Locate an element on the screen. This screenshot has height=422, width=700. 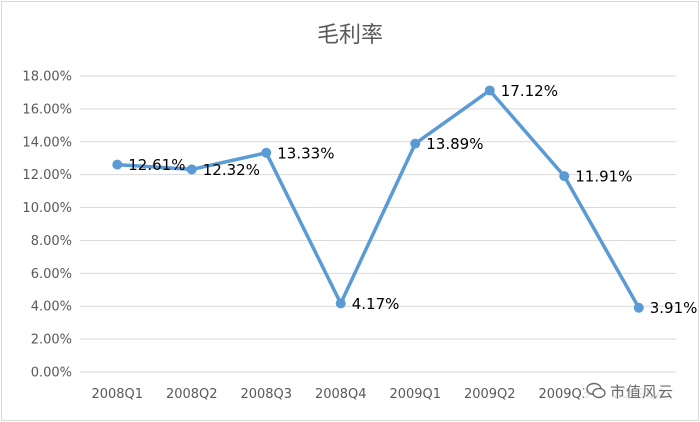
x-tick-label: 2009Q1 is located at coordinates (415, 394).